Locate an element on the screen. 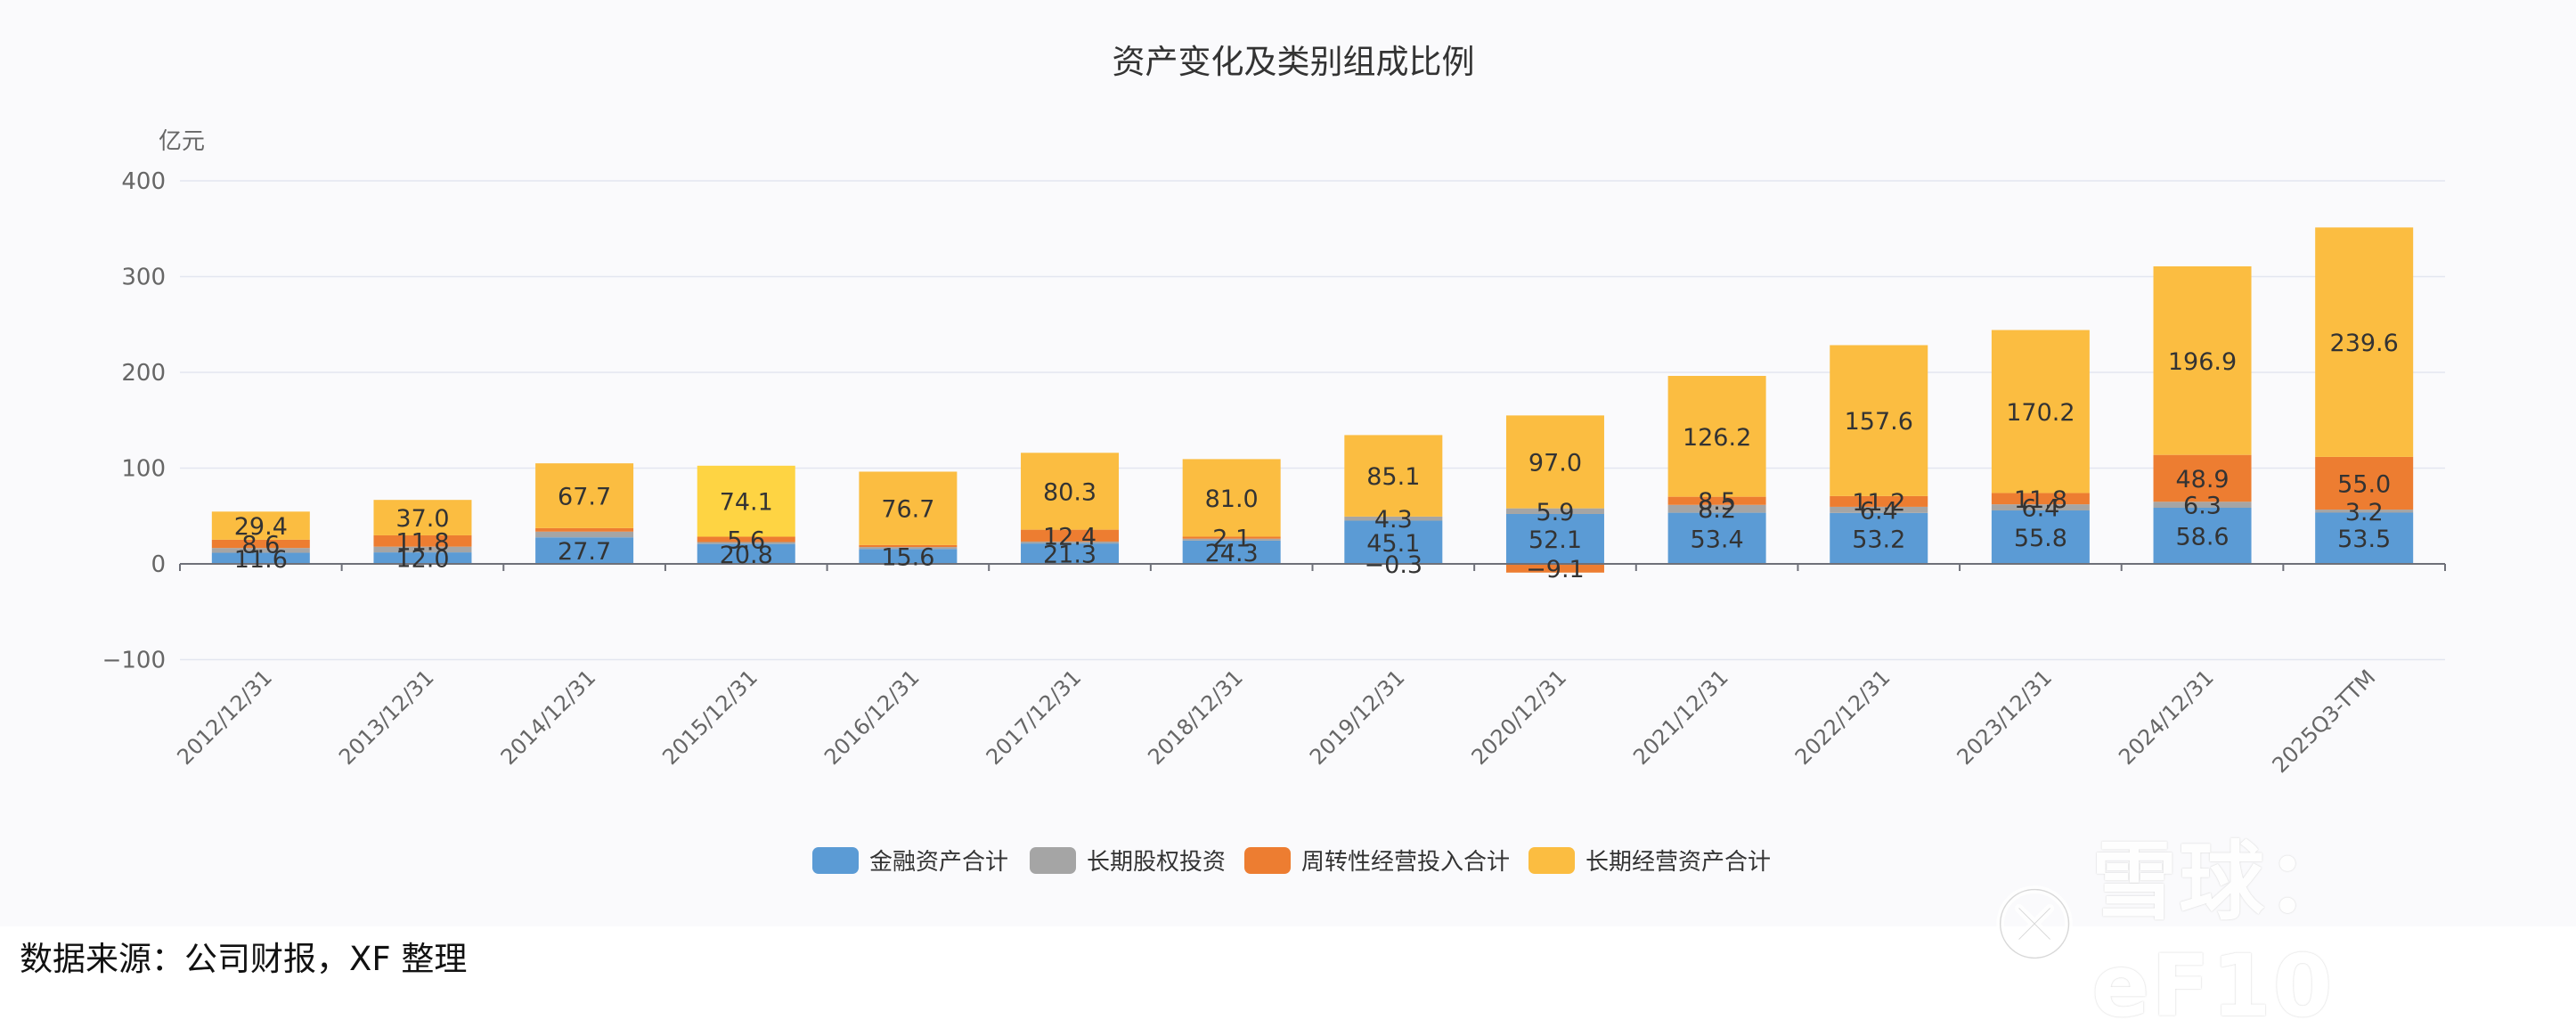 The width and height of the screenshot is (2576, 1036). x-axis is located at coordinates (1313, 567).